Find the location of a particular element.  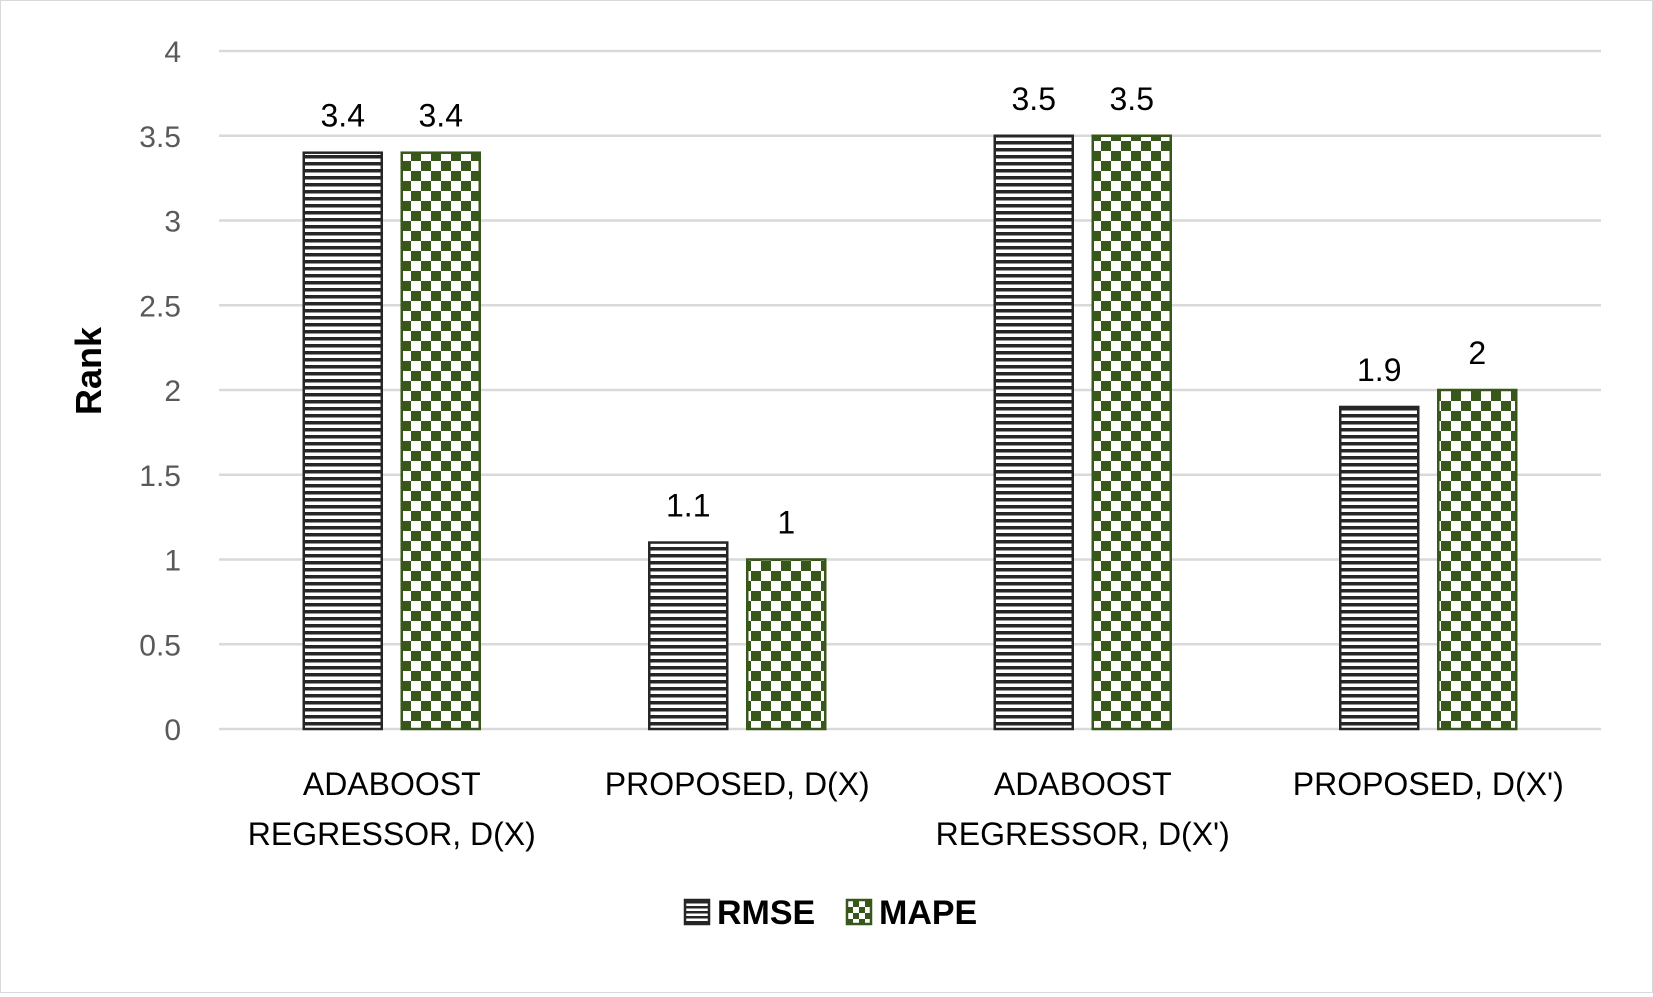

legend-swatch-mape is located at coordinates (859, 912).